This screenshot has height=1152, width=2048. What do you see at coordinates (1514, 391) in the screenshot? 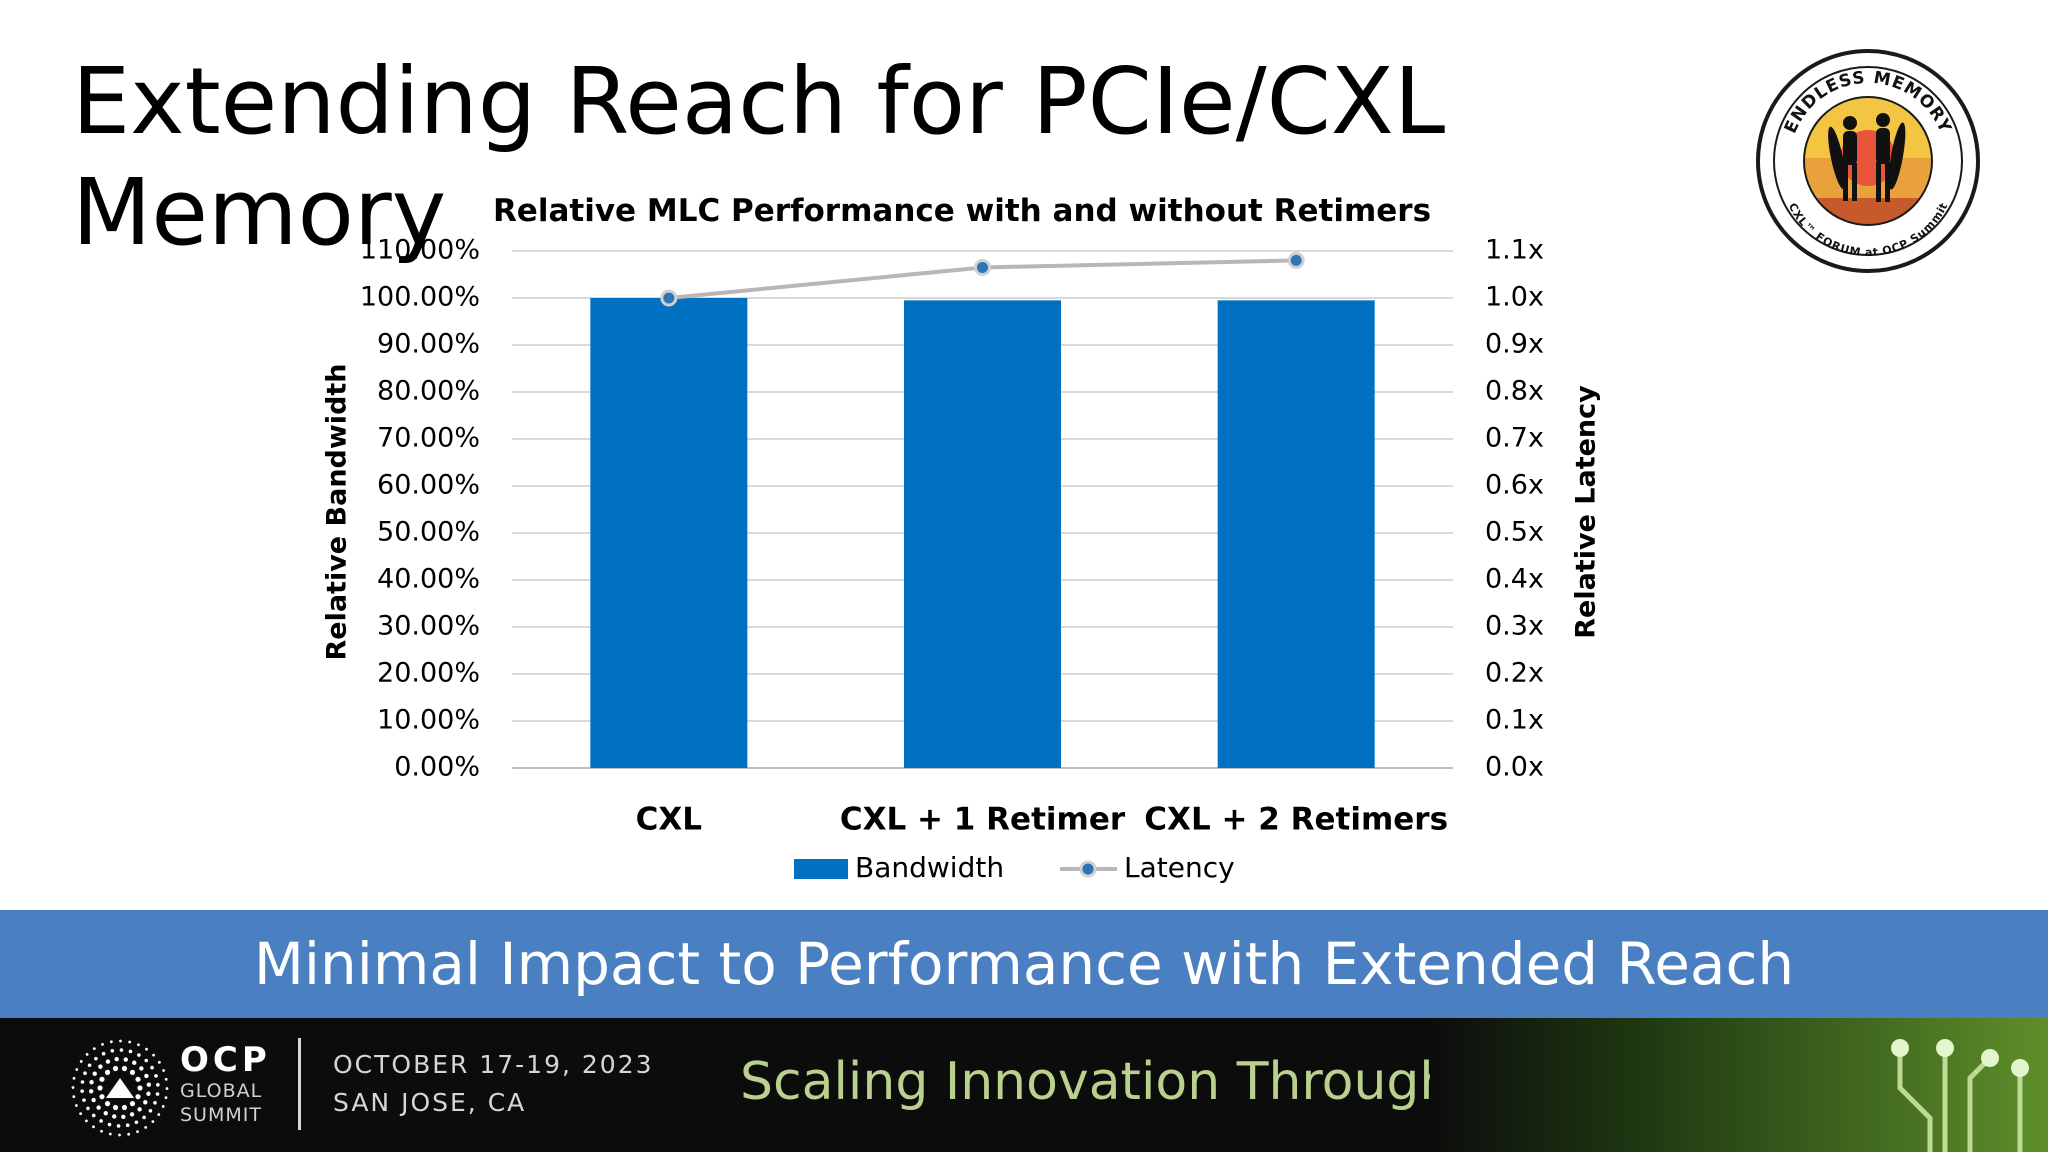
I see `y2-tick-label: 0.8x` at bounding box center [1514, 391].